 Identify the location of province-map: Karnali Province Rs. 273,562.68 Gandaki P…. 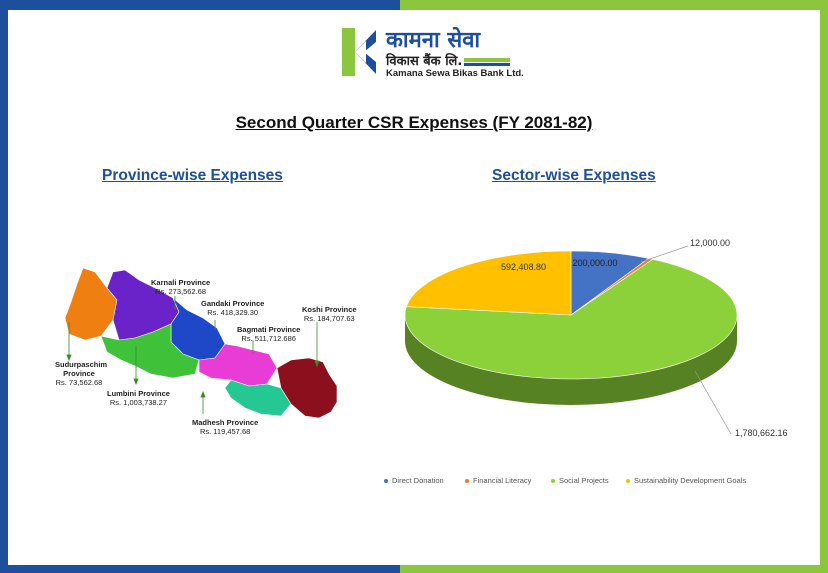
(206, 349).